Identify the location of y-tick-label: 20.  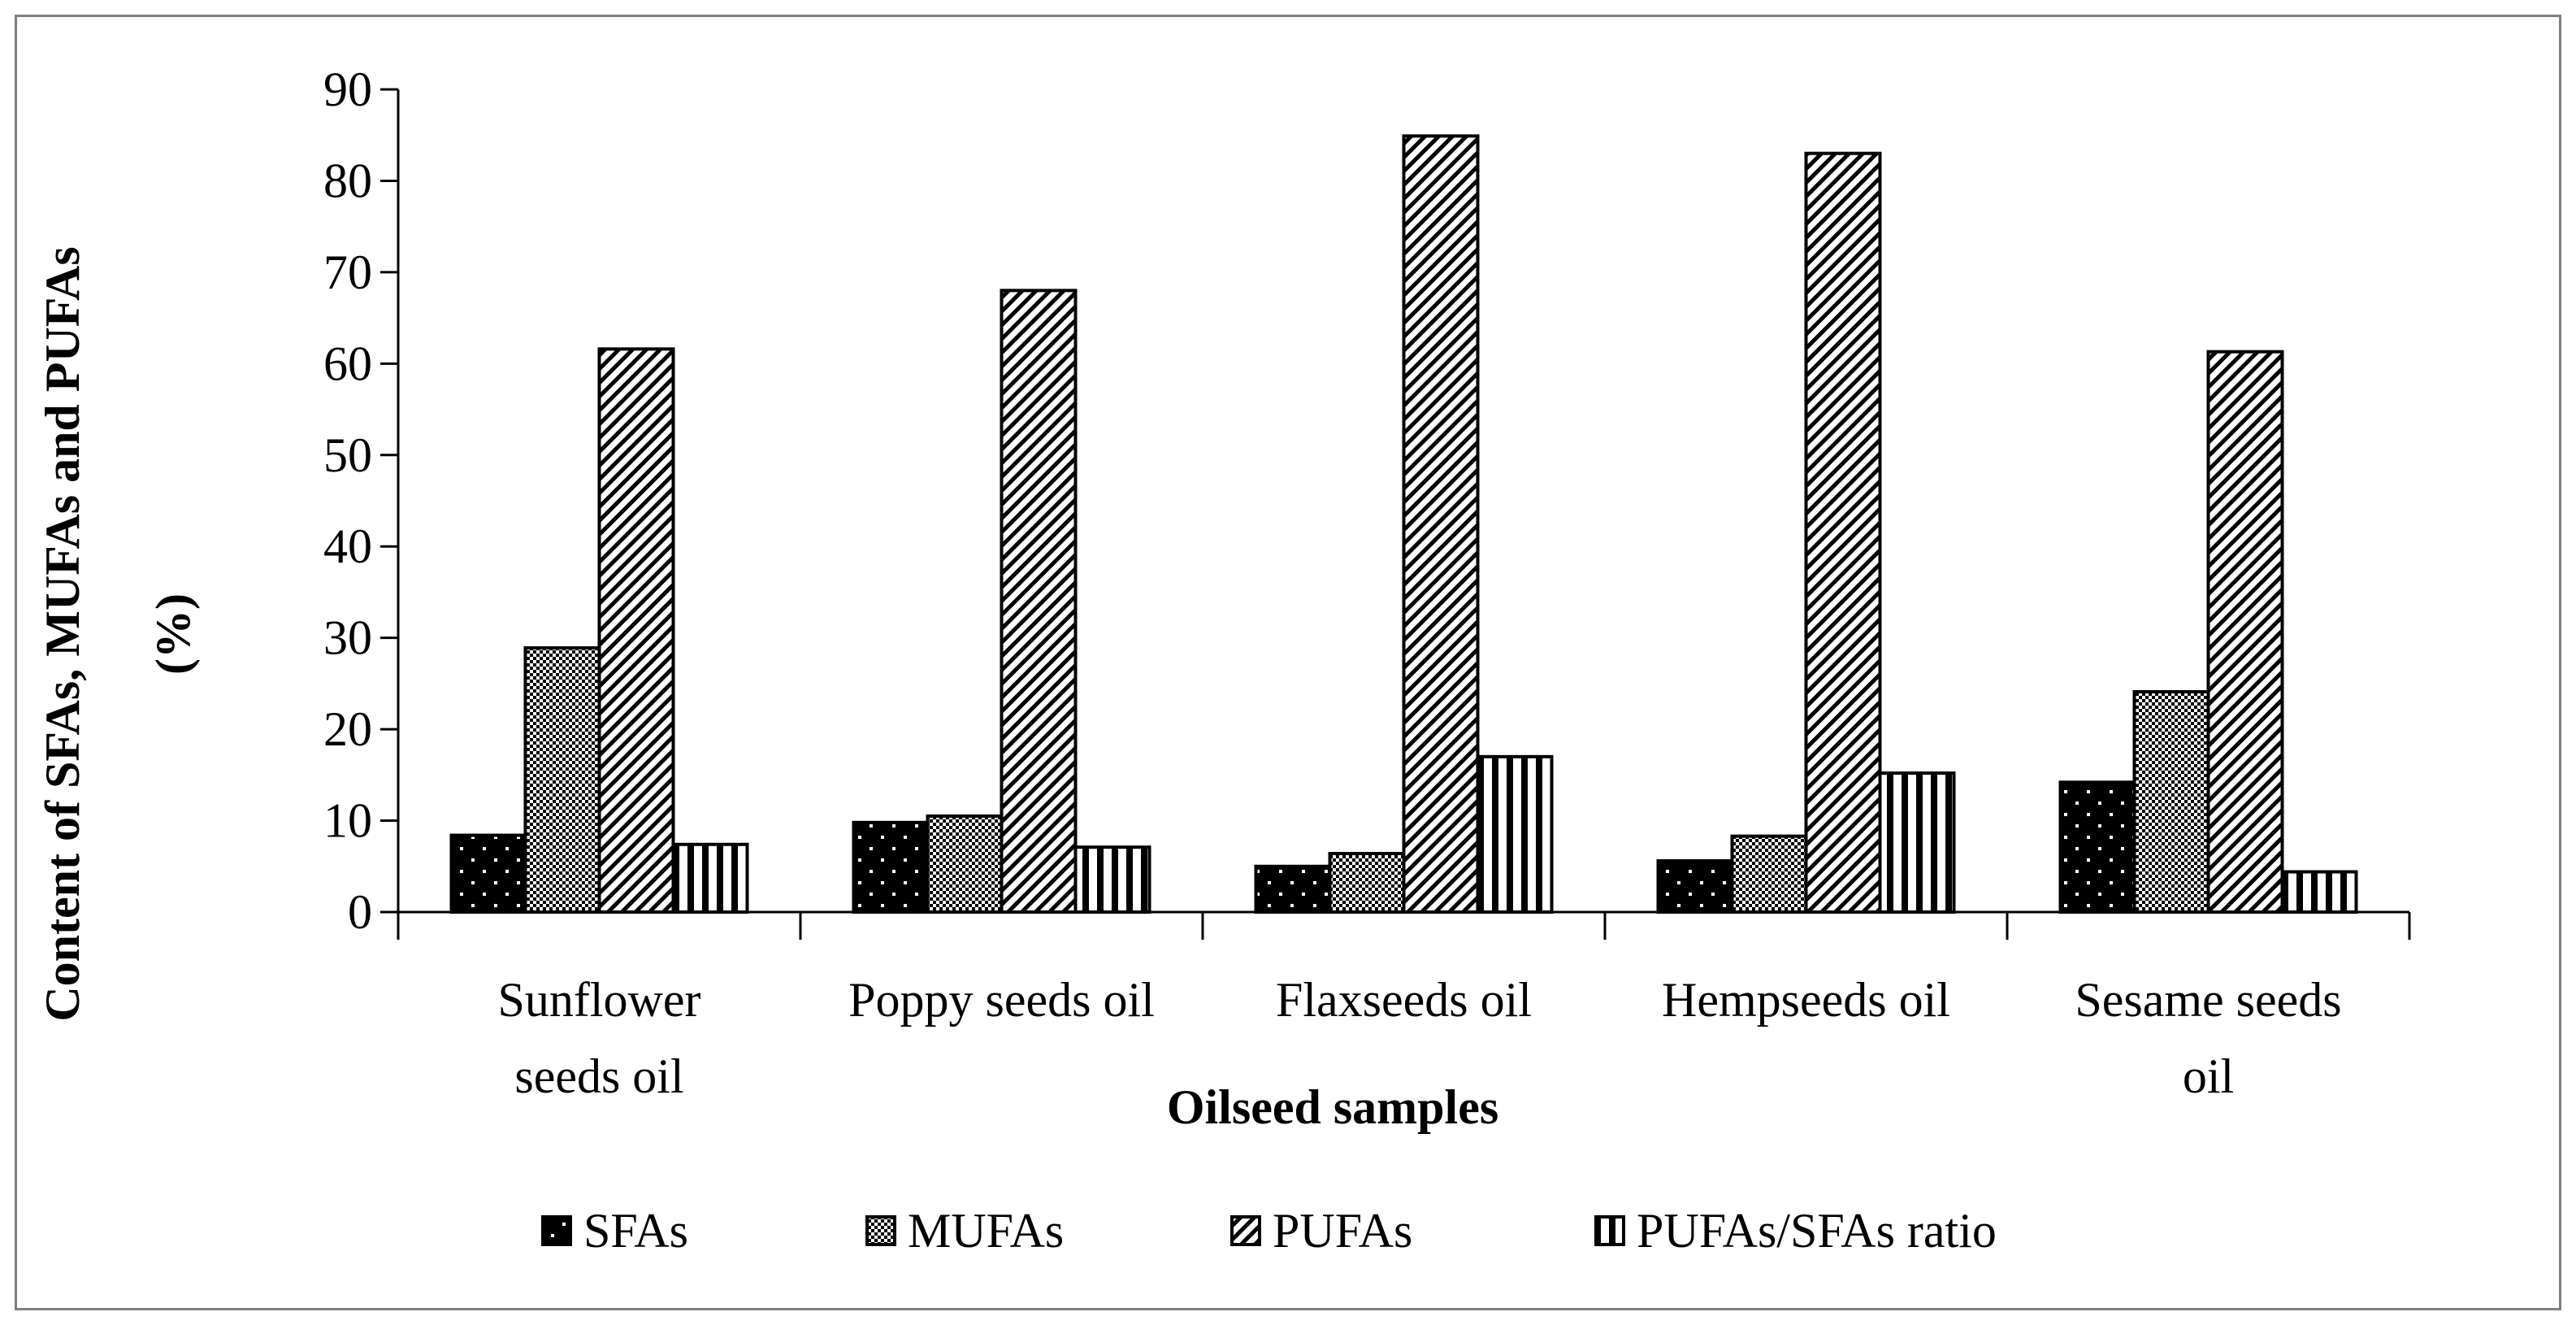
(347, 729).